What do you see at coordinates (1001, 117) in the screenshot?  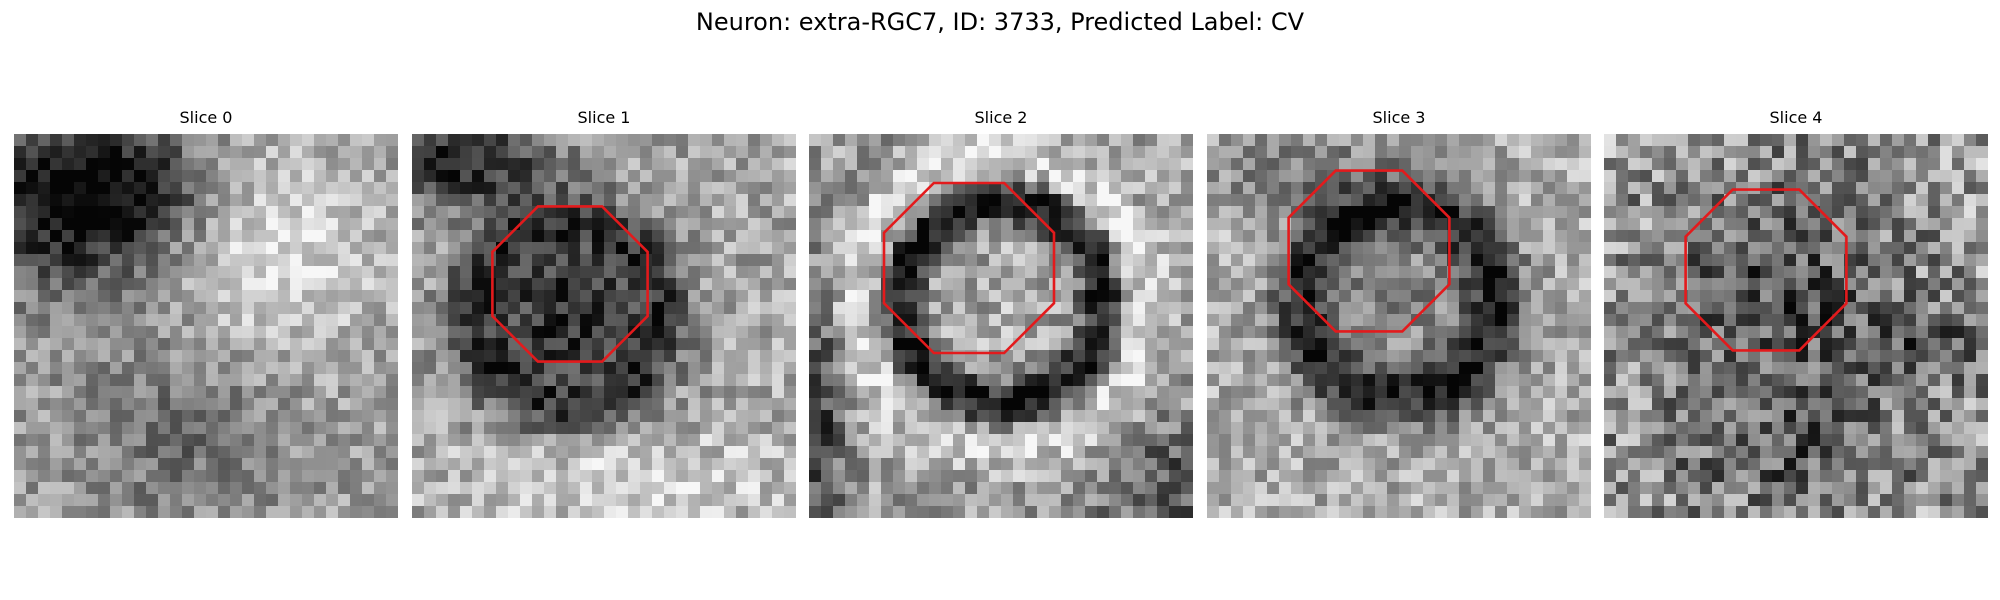 I see `slice-title: Slice 2` at bounding box center [1001, 117].